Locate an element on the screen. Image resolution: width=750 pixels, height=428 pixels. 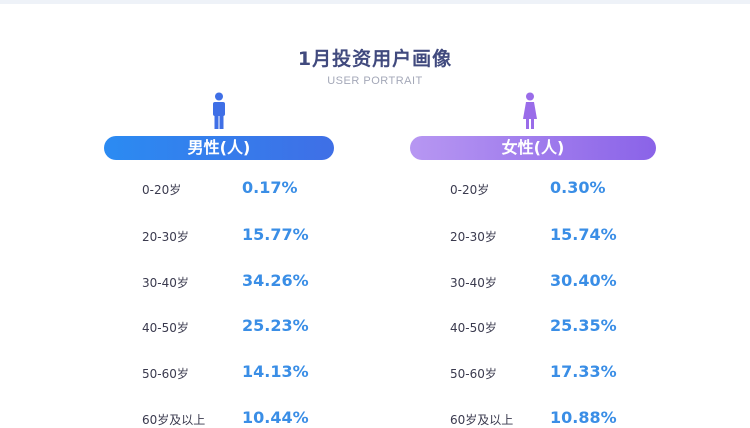
percentage-value: 25.35% is located at coordinates (583, 325).